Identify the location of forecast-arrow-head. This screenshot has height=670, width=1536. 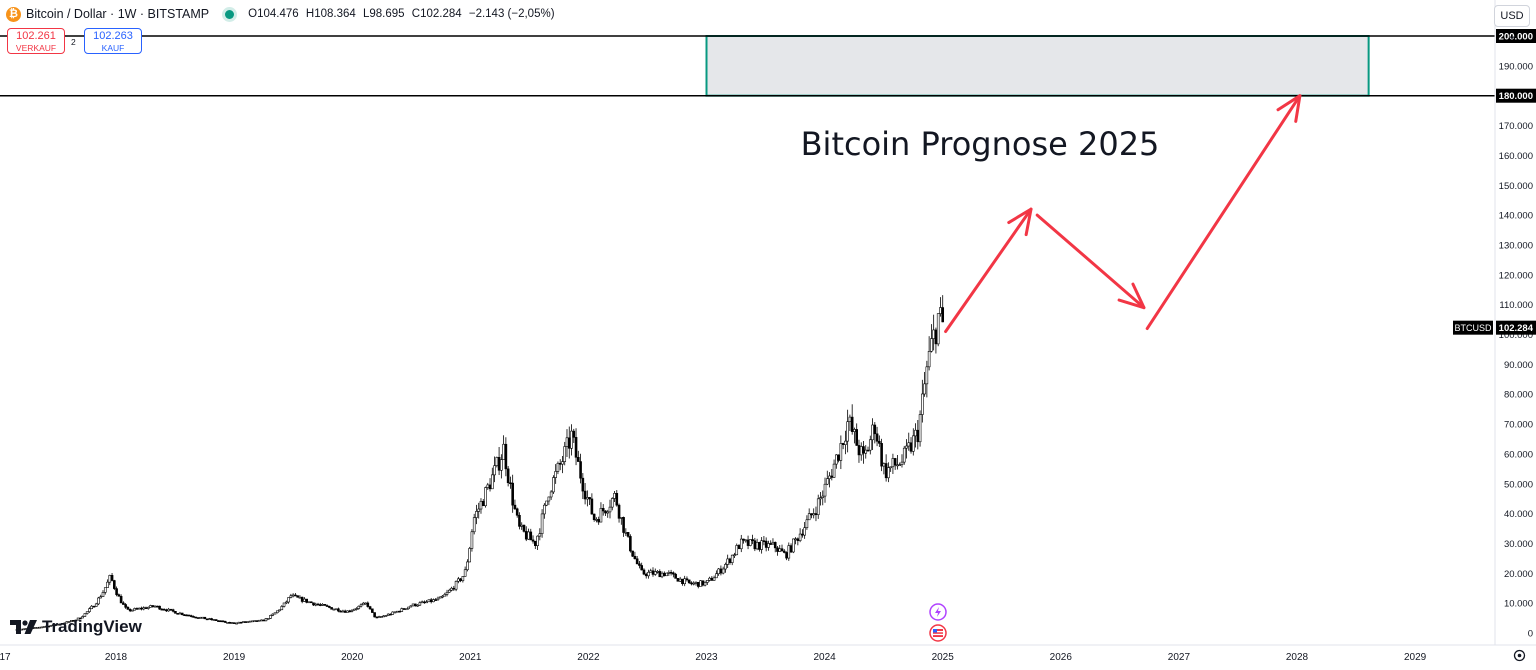
(1289, 108).